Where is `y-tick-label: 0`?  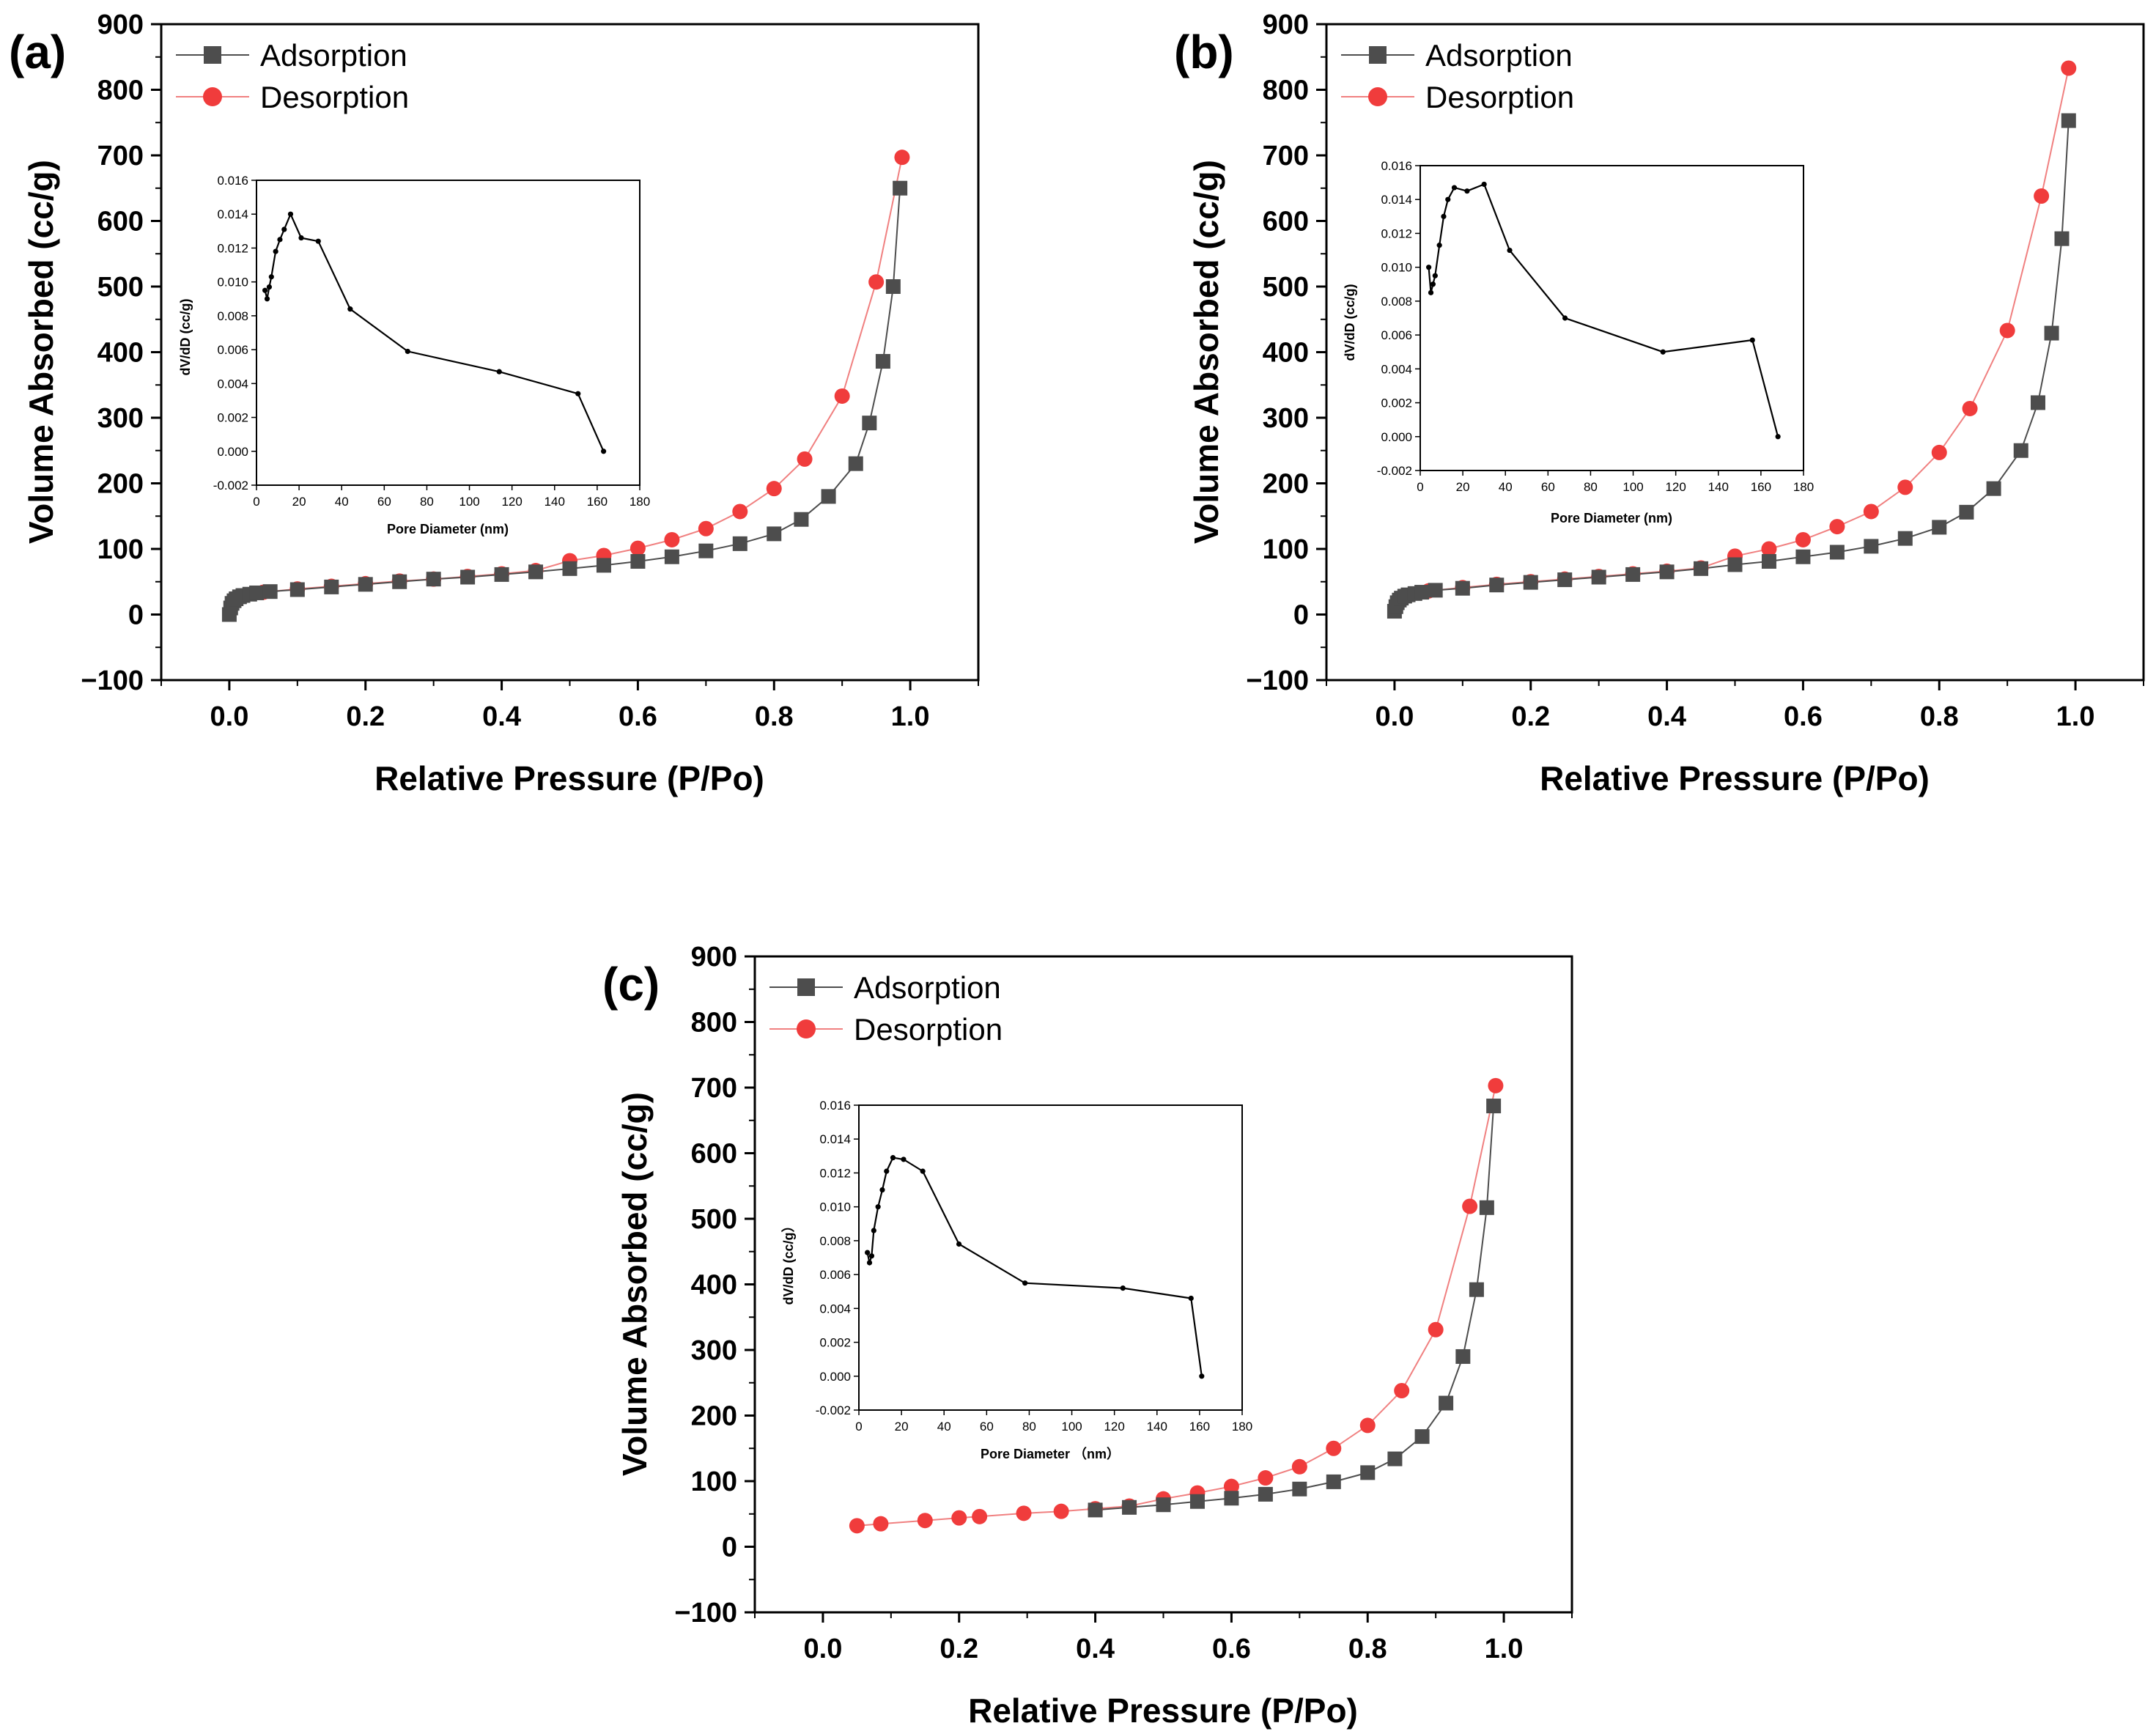 y-tick-label: 0 is located at coordinates (1301, 615).